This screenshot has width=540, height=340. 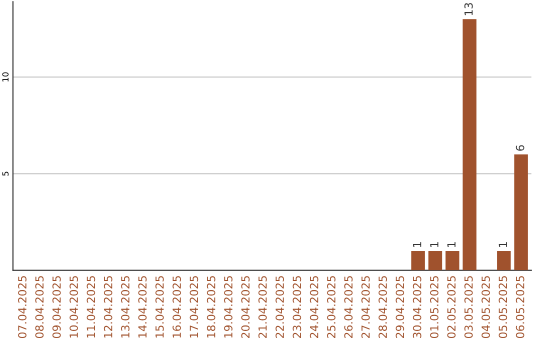 What do you see at coordinates (5, 174) in the screenshot?
I see `y-tick-label: 5` at bounding box center [5, 174].